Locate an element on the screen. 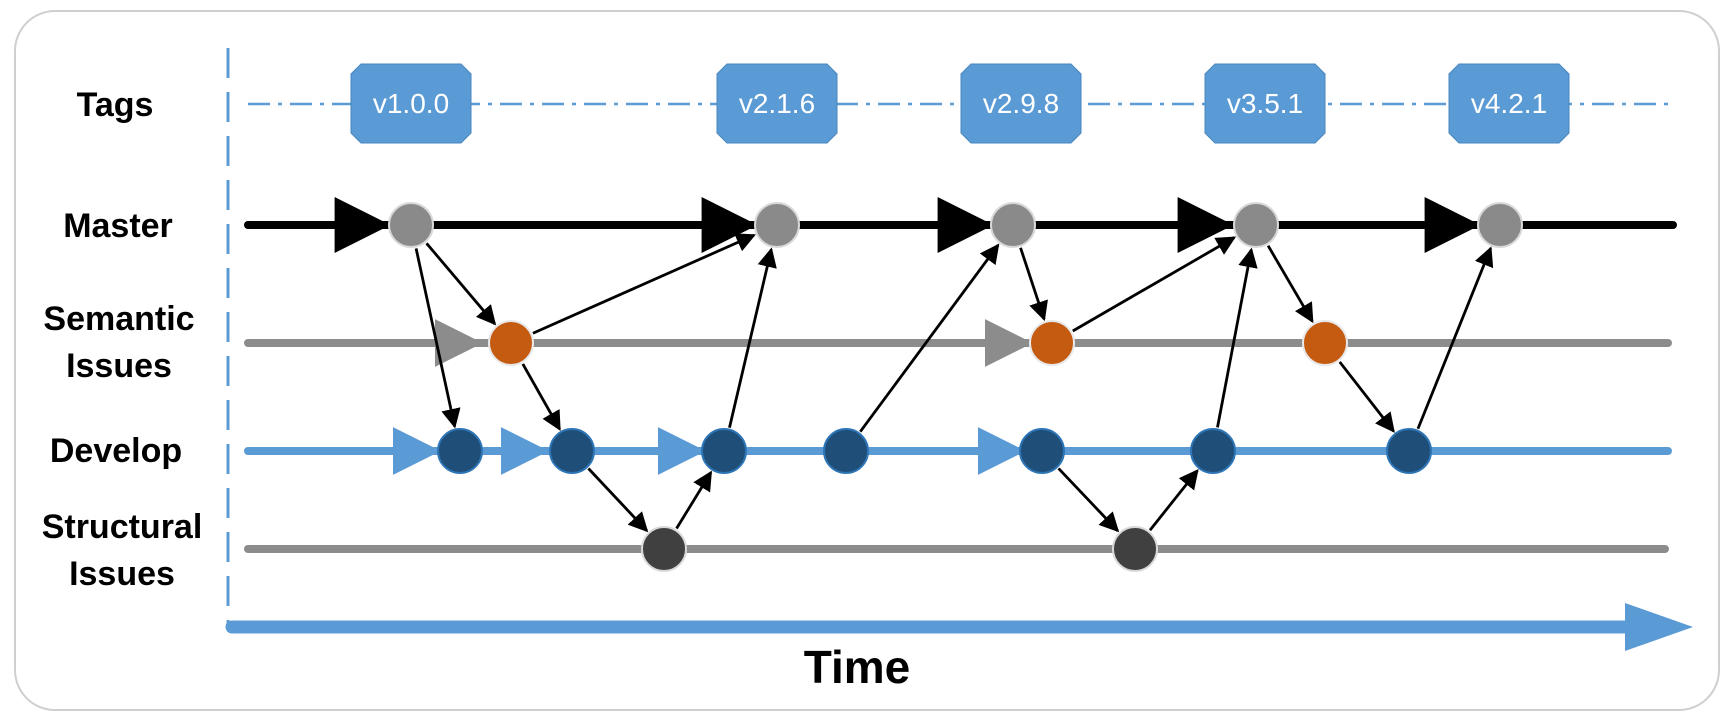 The width and height of the screenshot is (1734, 727). tag-v2: v2.1.6 is located at coordinates (777, 103).